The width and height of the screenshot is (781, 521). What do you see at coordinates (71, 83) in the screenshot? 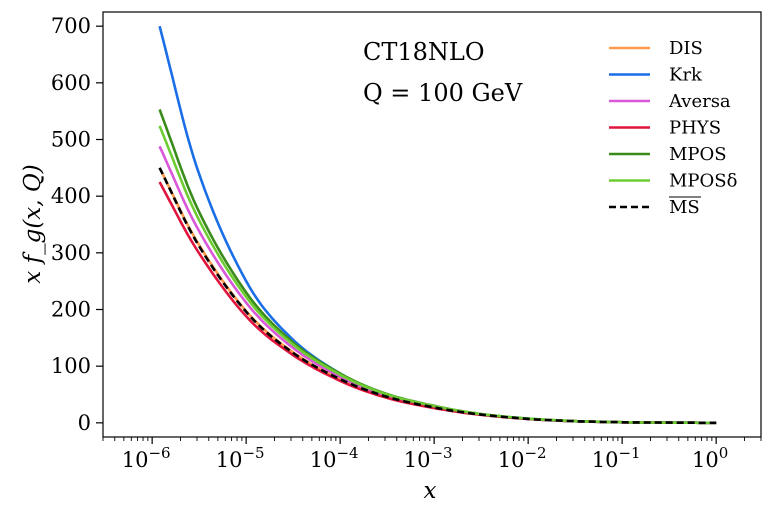
I see `y-tick-label: 600` at bounding box center [71, 83].